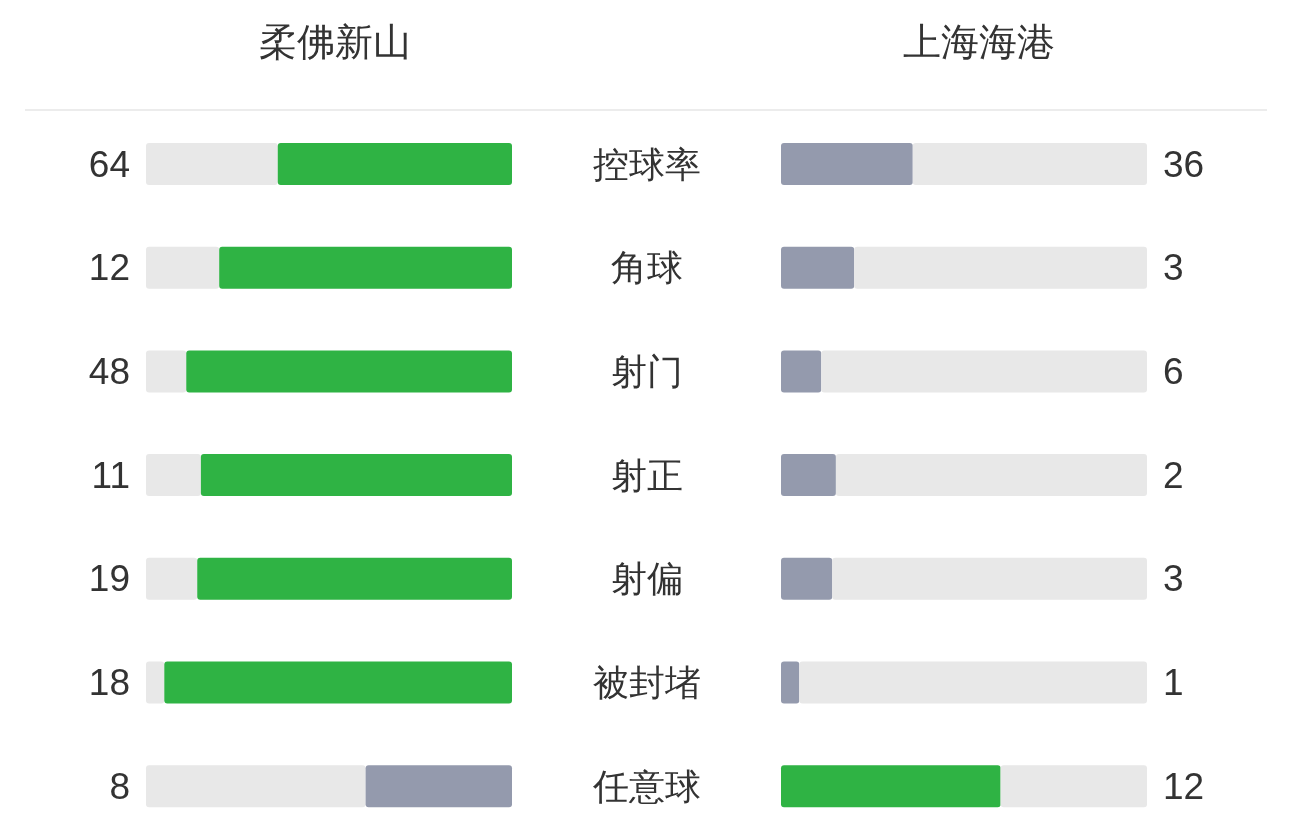 The height and width of the screenshot is (828, 1290). I want to click on annotation: 8, so click(119, 786).